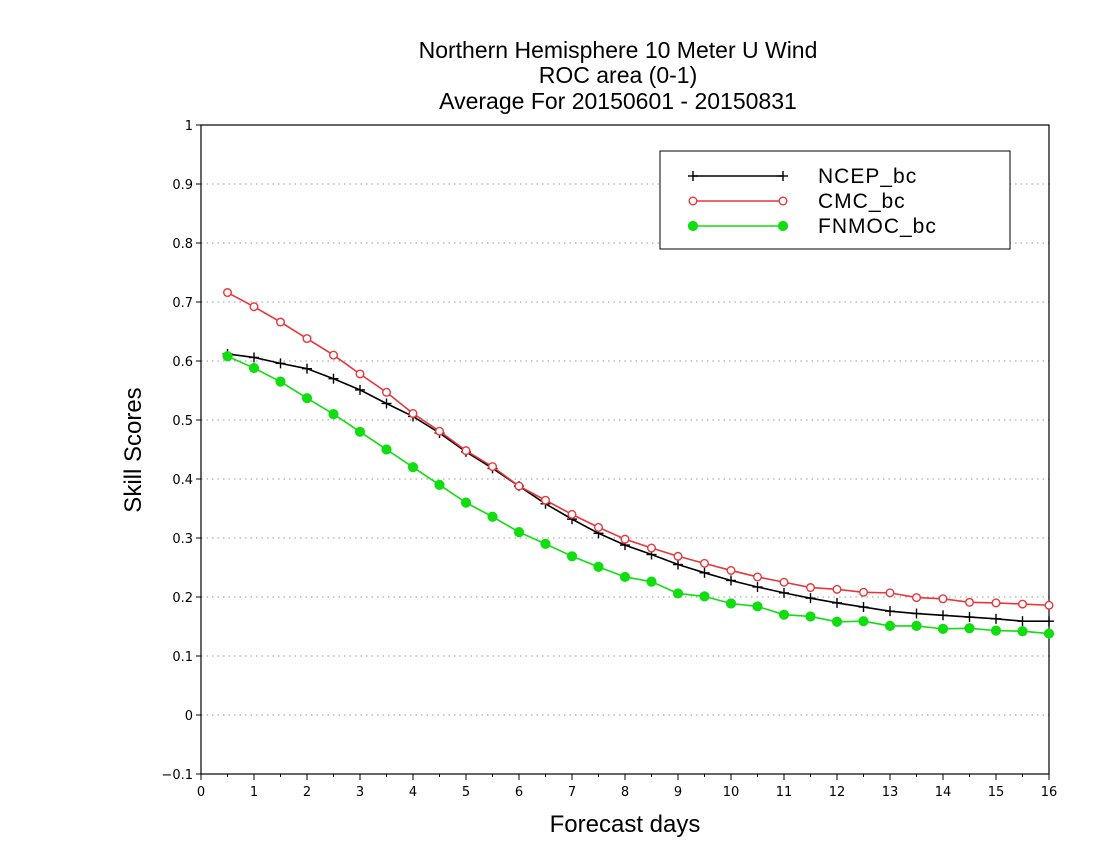 The width and height of the screenshot is (1100, 850). I want to click on x-tick-label: 9, so click(678, 792).